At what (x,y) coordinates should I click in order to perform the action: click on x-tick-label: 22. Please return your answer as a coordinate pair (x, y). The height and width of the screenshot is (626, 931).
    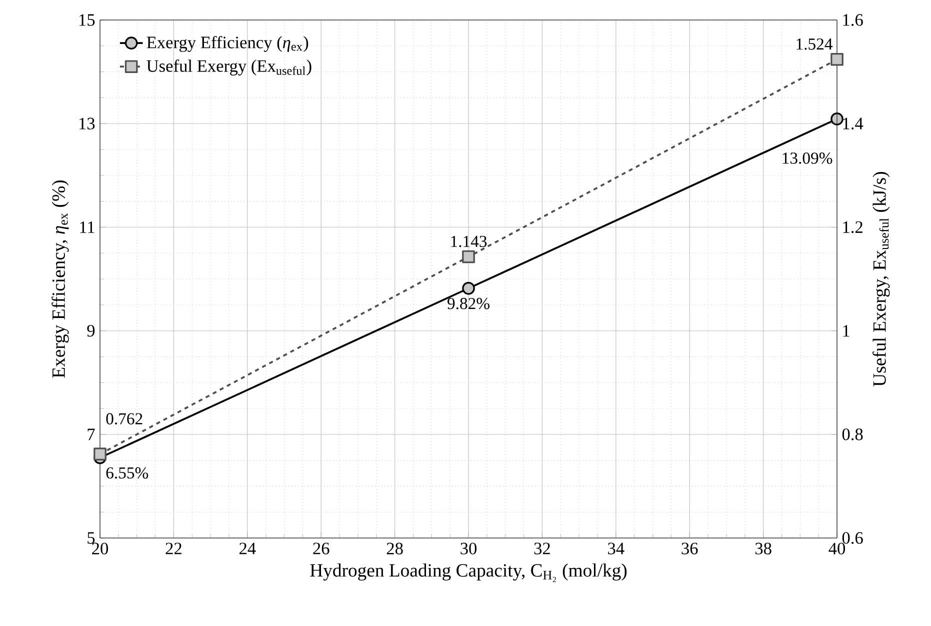
    Looking at the image, I should click on (174, 548).